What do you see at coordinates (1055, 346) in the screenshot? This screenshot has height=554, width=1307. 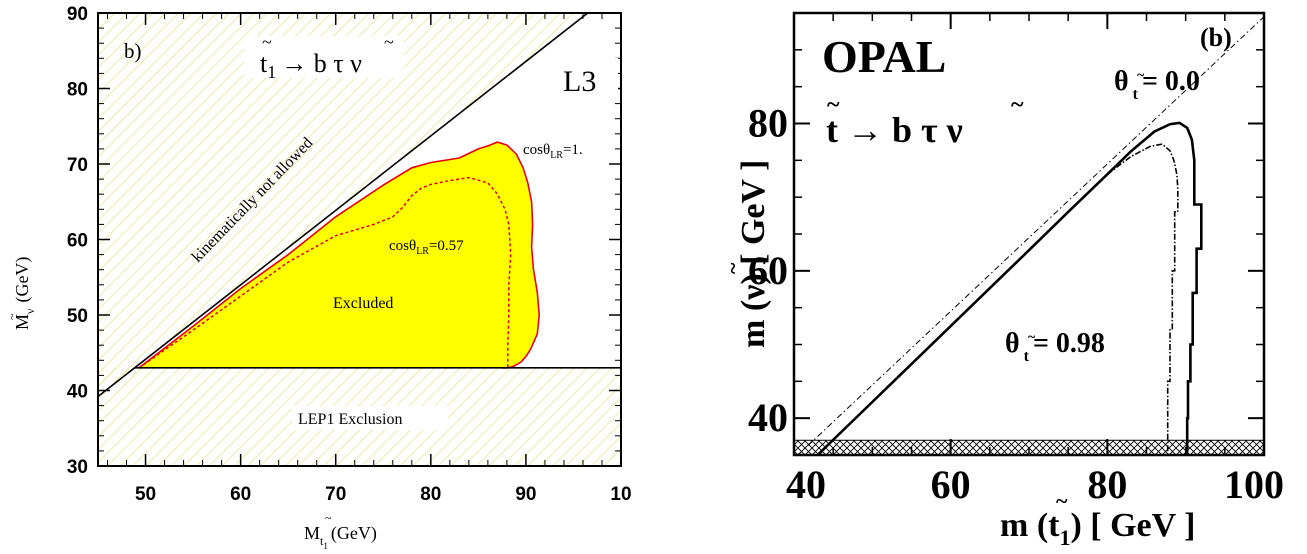 I see `theta098-annotation: θ t = 0.98` at bounding box center [1055, 346].